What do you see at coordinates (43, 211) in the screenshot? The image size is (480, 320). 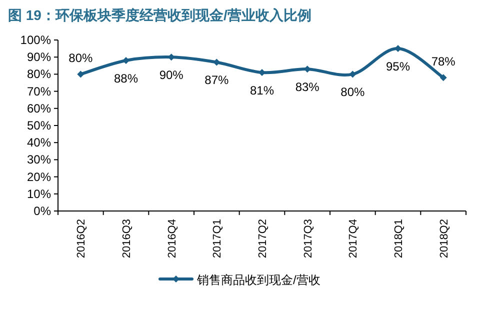 I see `y-tick-label: 0%` at bounding box center [43, 211].